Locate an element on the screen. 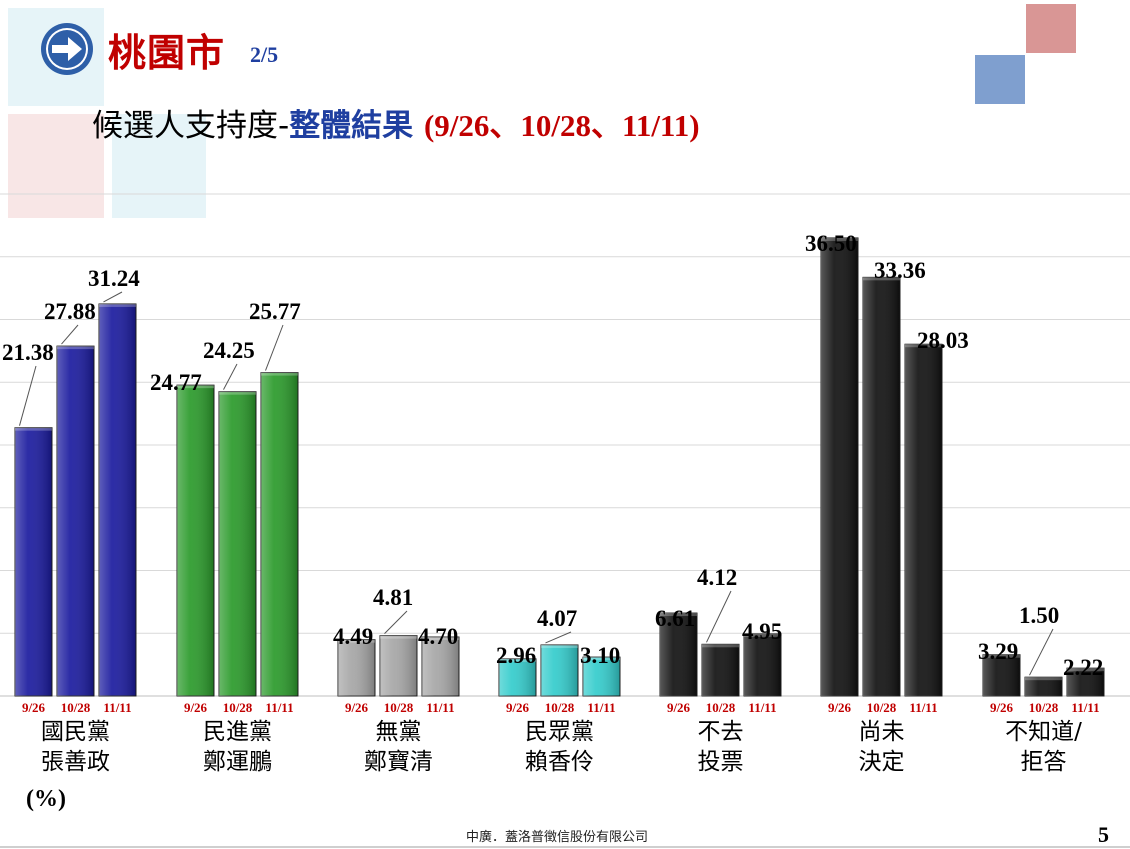  value-label-tpp-11-11: 3.10 is located at coordinates (600, 655).